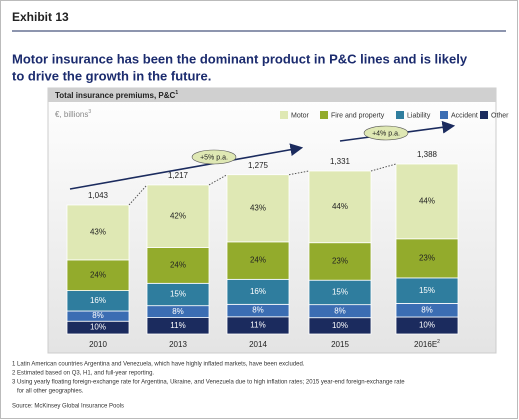 This screenshot has width=519, height=420. I want to click on chart-subtitle: Total insurance premiums, P&C1, so click(116, 95).